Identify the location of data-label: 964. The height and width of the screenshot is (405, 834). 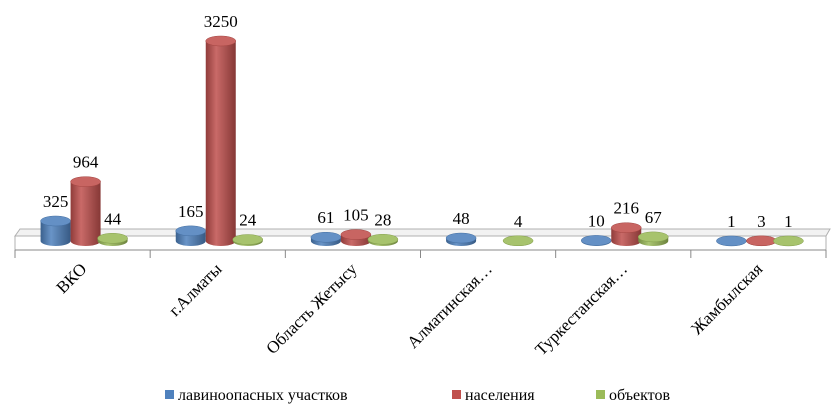
(86, 162).